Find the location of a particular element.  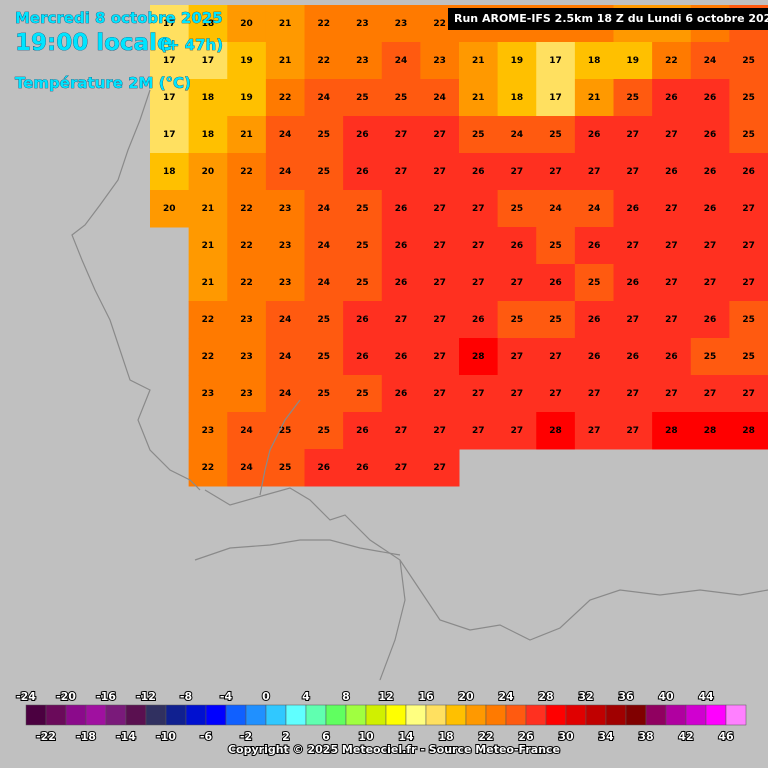

coastline is located at coordinates (297, 550).